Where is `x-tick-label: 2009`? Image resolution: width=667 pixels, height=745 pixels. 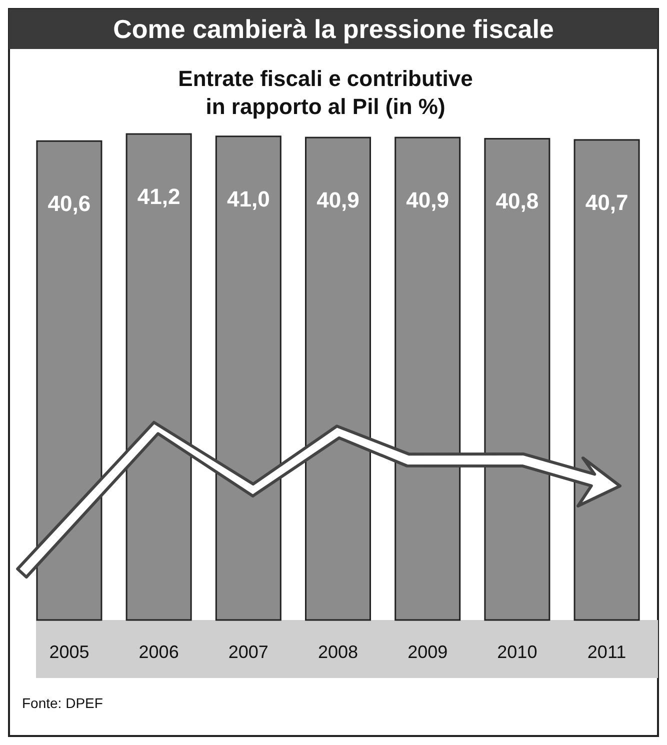
x-tick-label: 2009 is located at coordinates (428, 652).